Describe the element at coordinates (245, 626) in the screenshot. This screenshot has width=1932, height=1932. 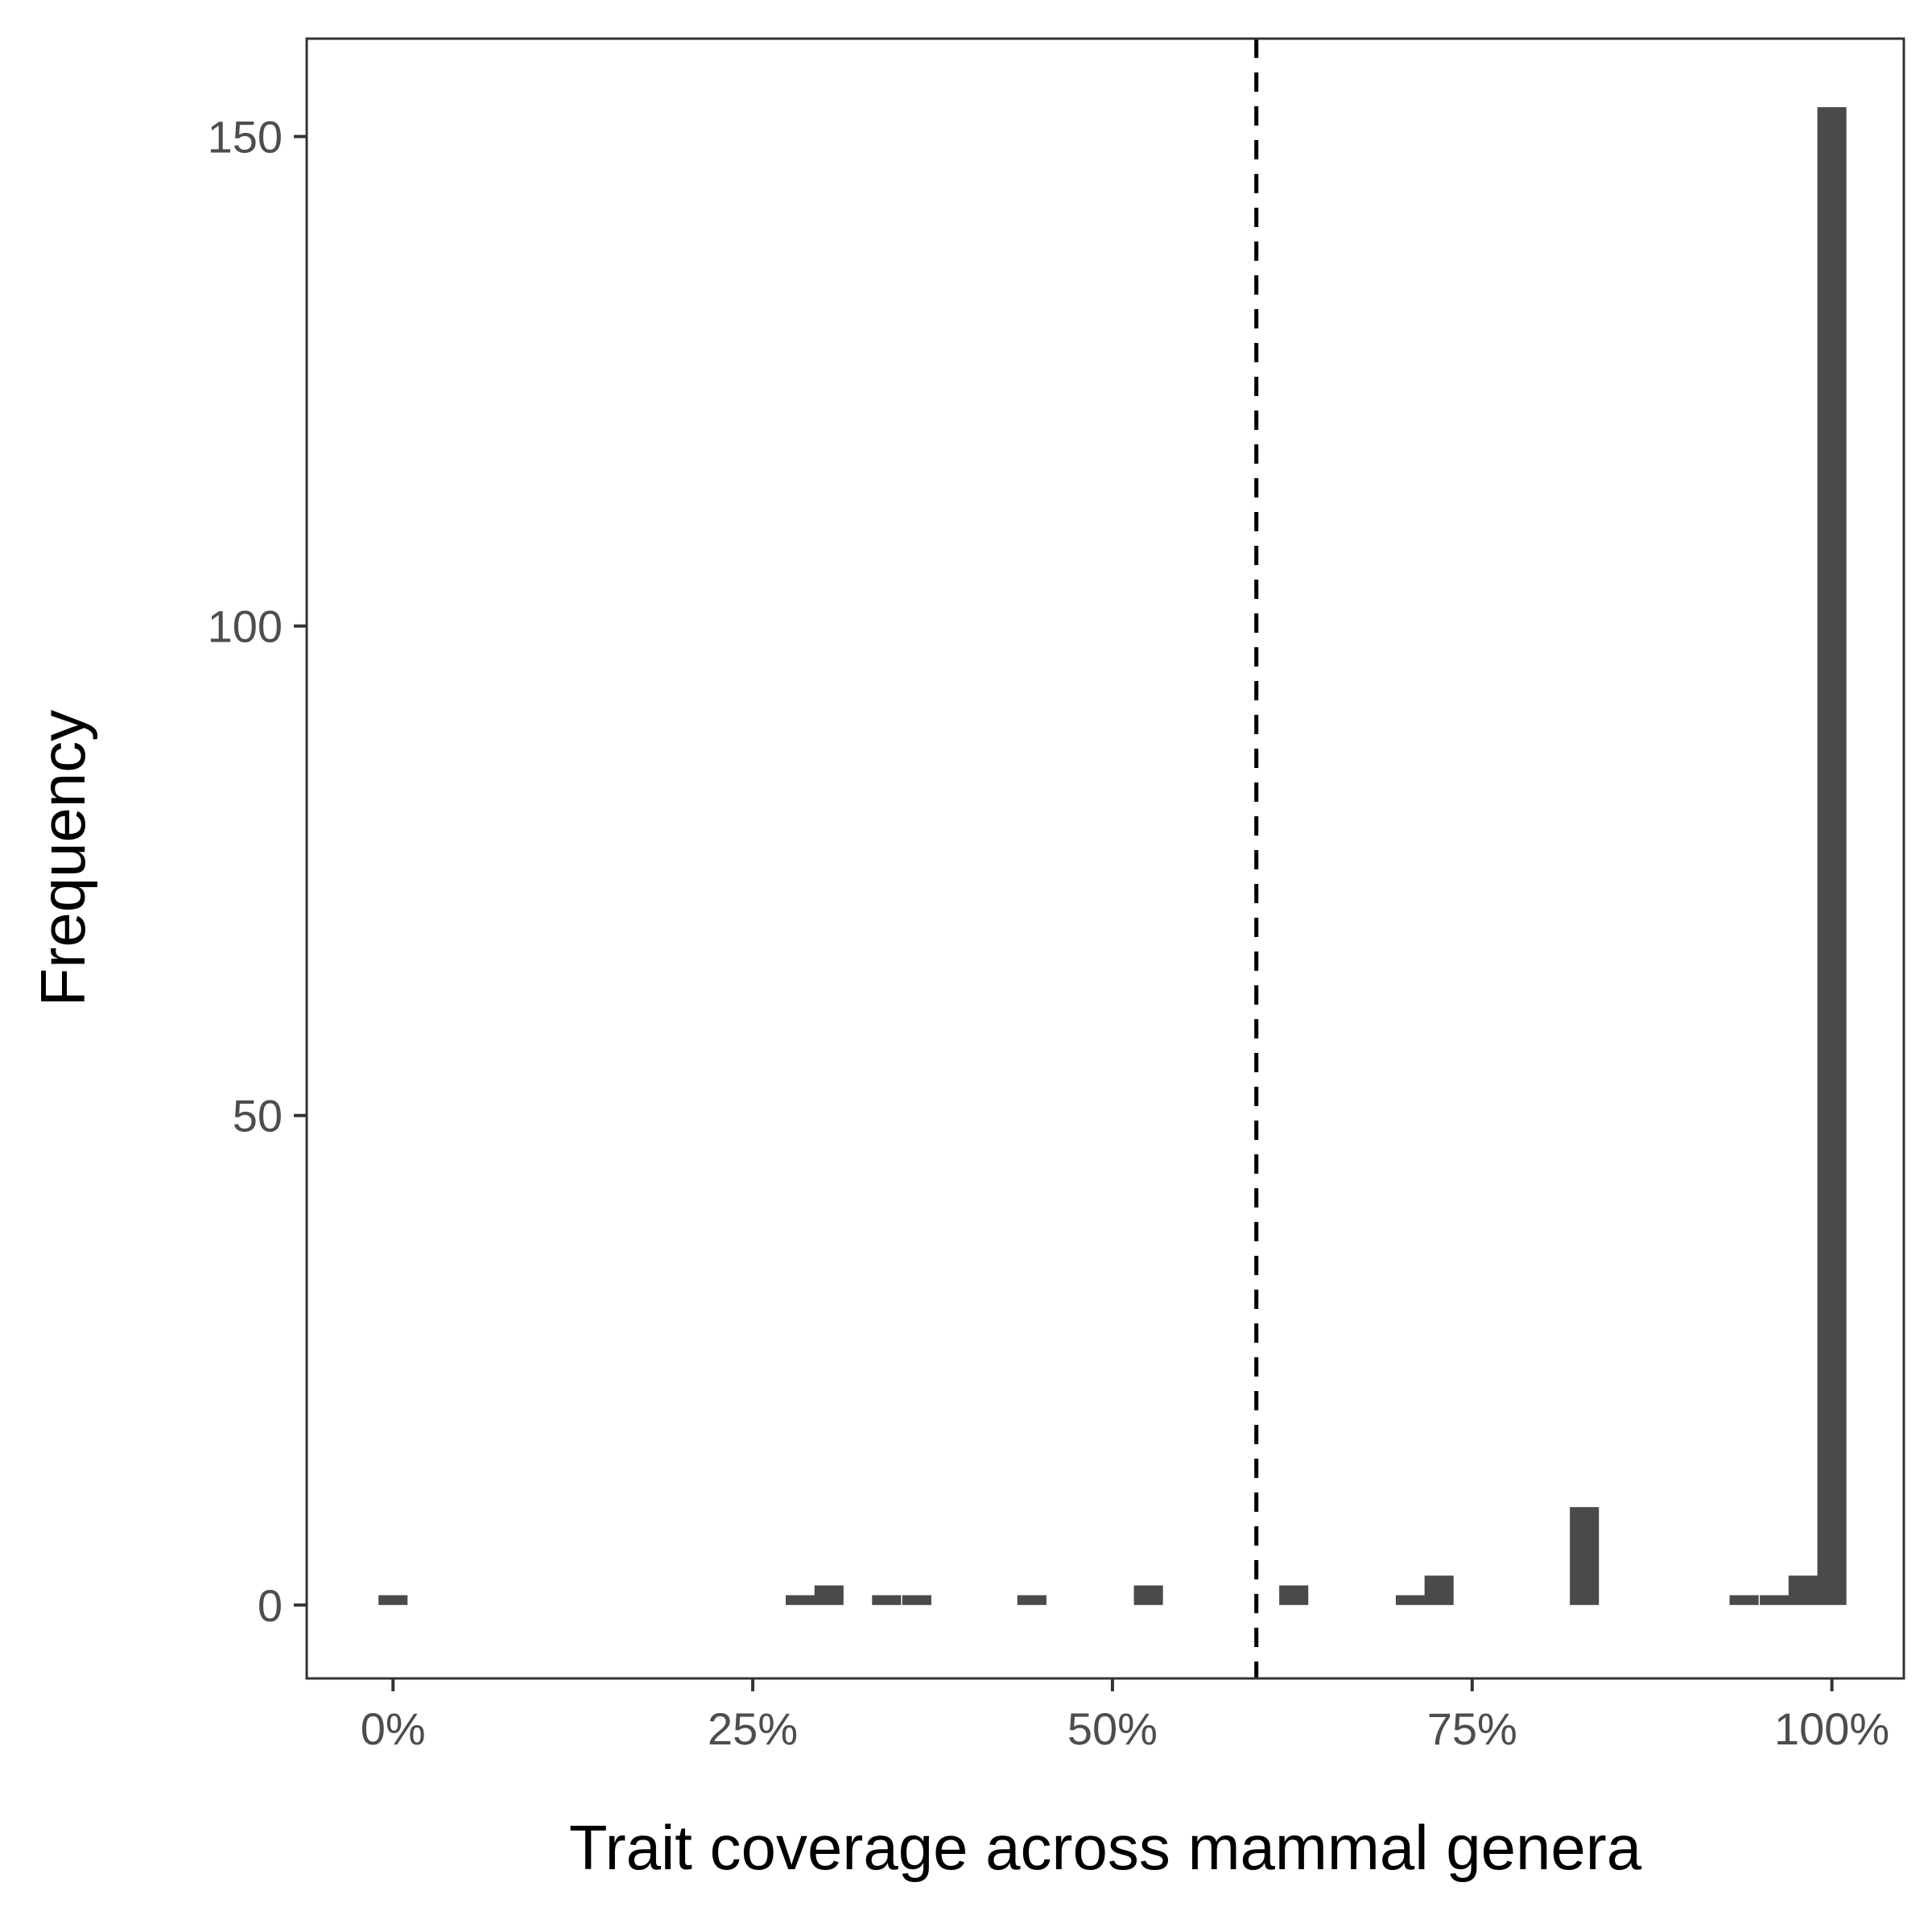
I see `y-tick-label: 100` at that location.